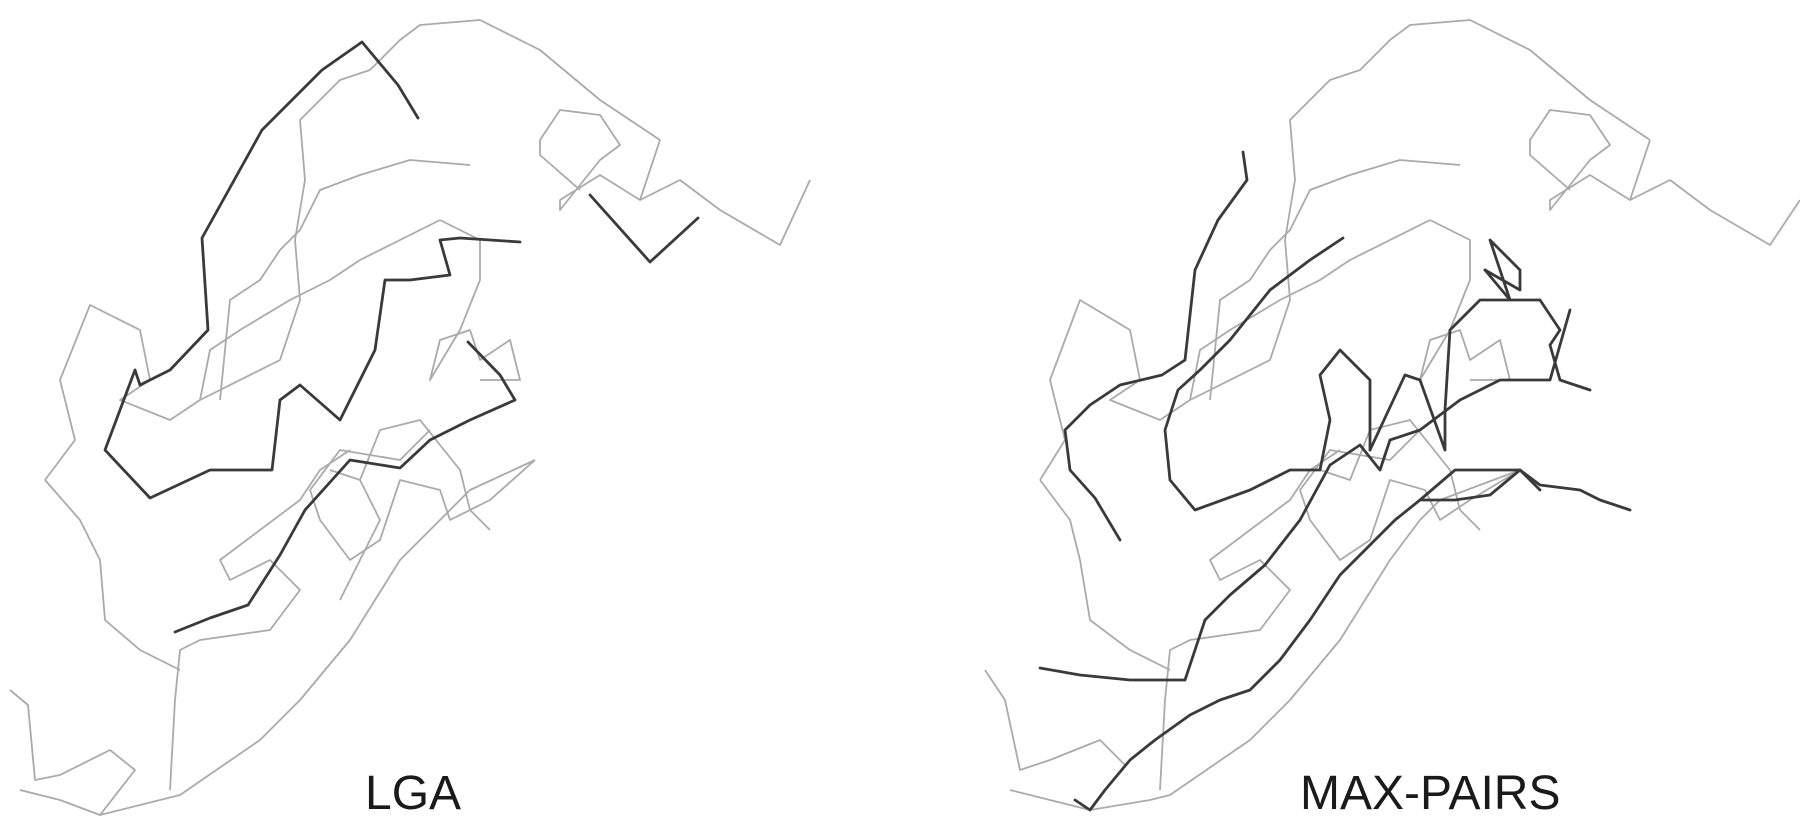 Image resolution: width=1800 pixels, height=824 pixels. I want to click on max-pairs-label: MAX-PAIRS, so click(1430, 793).